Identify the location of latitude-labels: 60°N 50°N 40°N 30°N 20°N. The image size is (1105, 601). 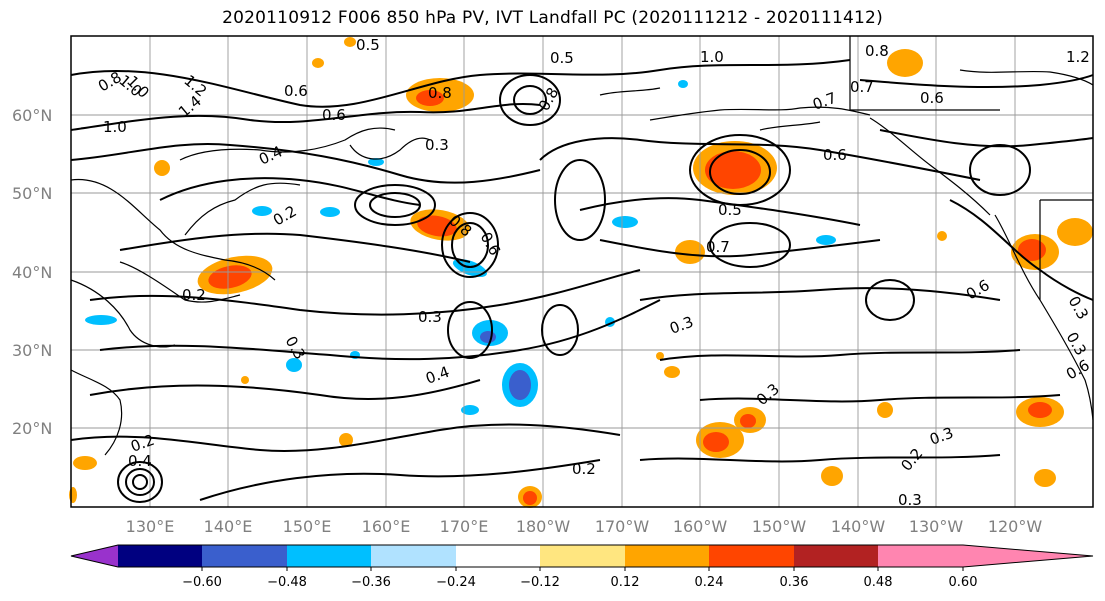
(32, 272).